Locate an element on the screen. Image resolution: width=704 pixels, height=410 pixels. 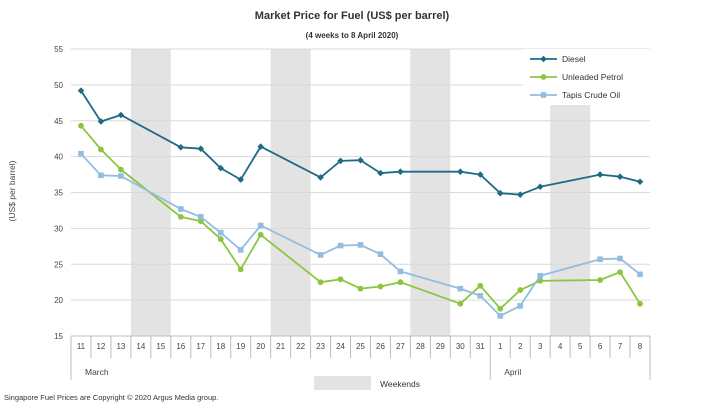
x-tick-label-15: 25 is located at coordinates (360, 346).